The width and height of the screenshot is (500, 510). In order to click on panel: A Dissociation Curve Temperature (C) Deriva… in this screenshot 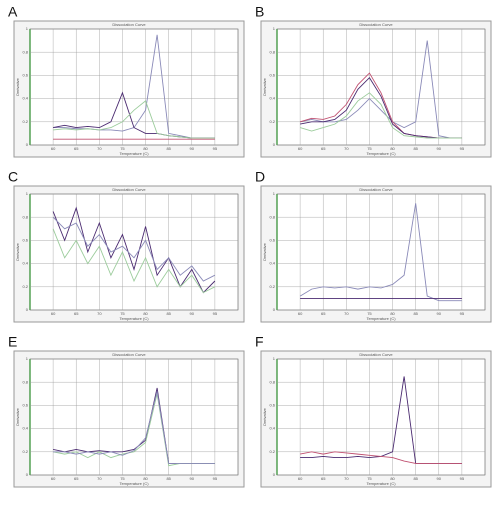, I will do `click(126, 81)`.